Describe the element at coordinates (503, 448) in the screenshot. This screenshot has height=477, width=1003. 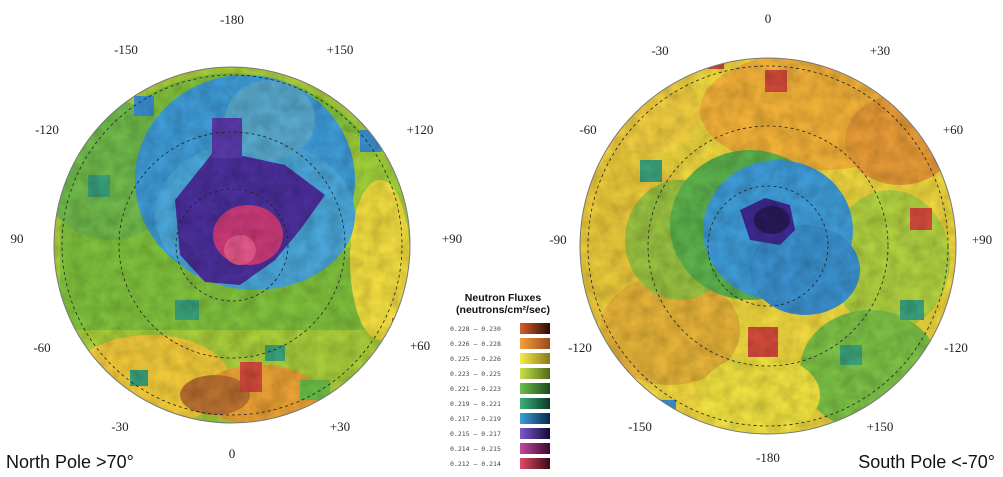
I see `legend-row: 0.214 – 0.215` at that location.